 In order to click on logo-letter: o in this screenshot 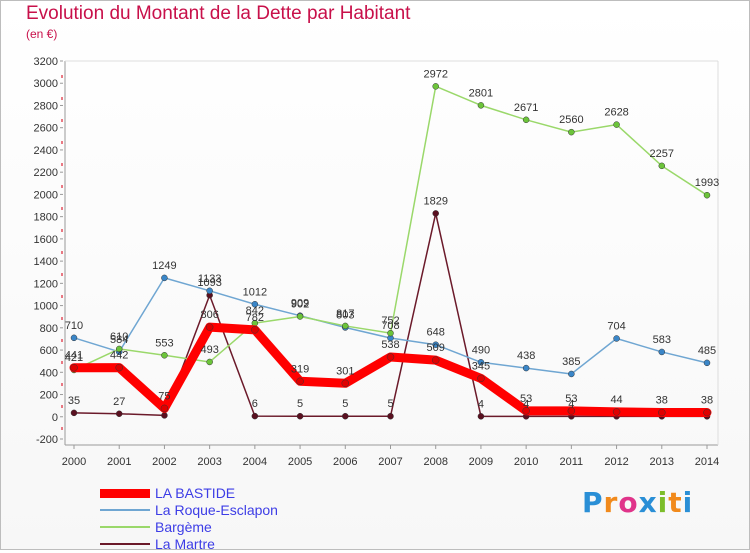, I will do `click(628, 502)`.